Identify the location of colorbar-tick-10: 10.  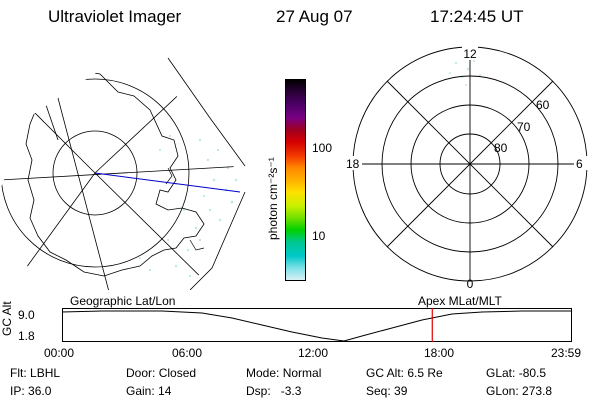
(319, 236).